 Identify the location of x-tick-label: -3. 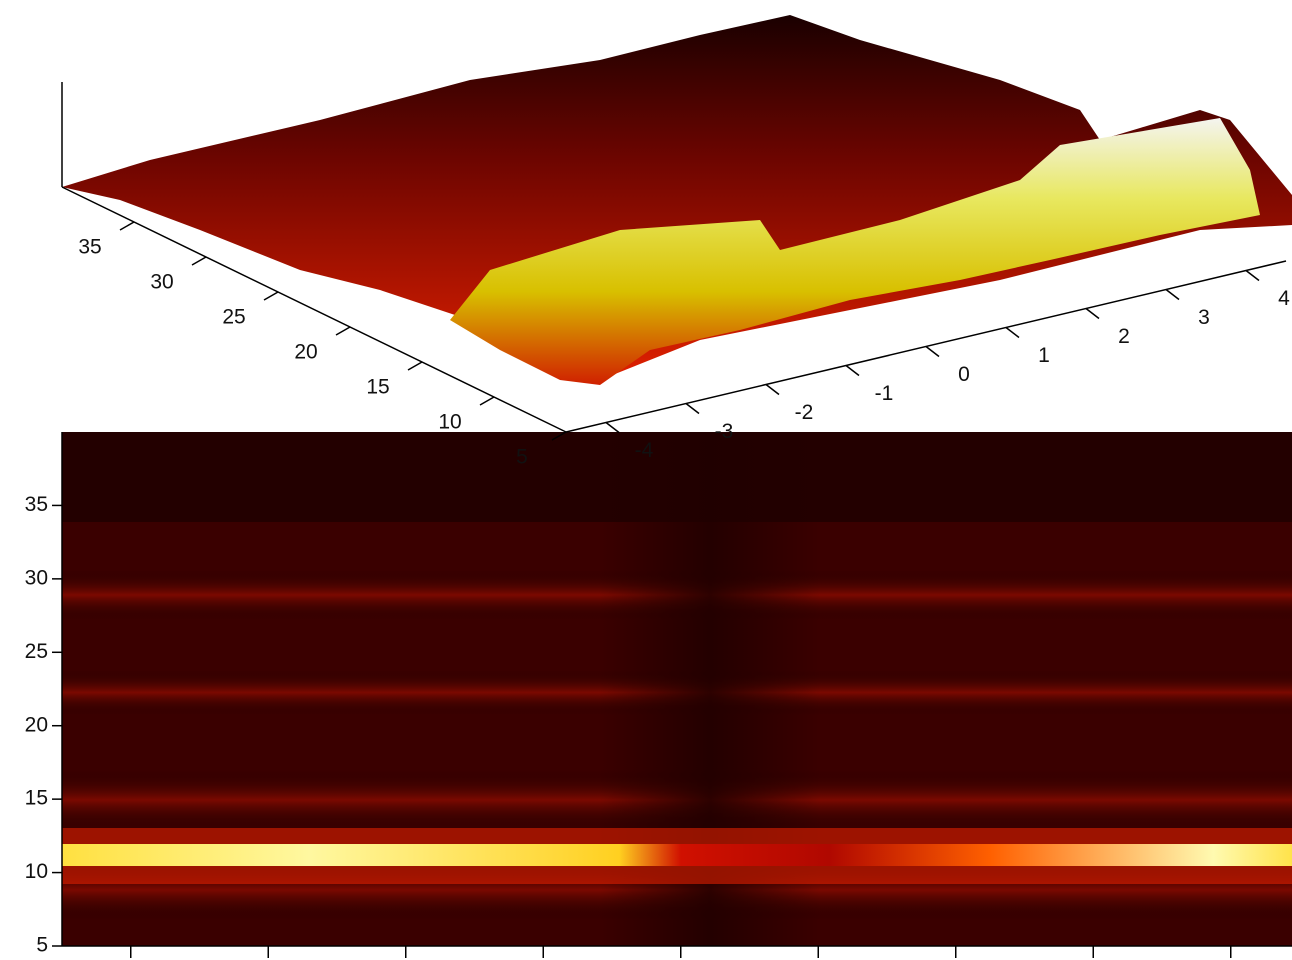
(724, 431).